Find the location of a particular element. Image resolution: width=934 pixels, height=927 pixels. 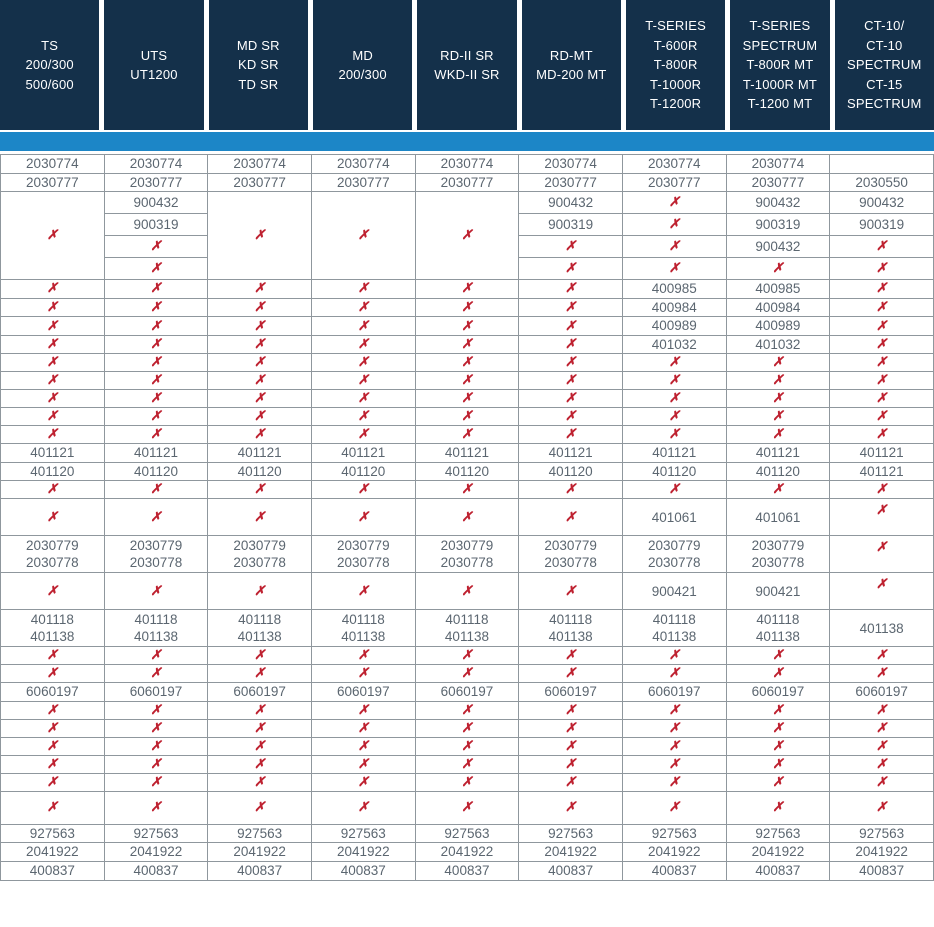

part-number-cell: 927563 is located at coordinates (674, 833).